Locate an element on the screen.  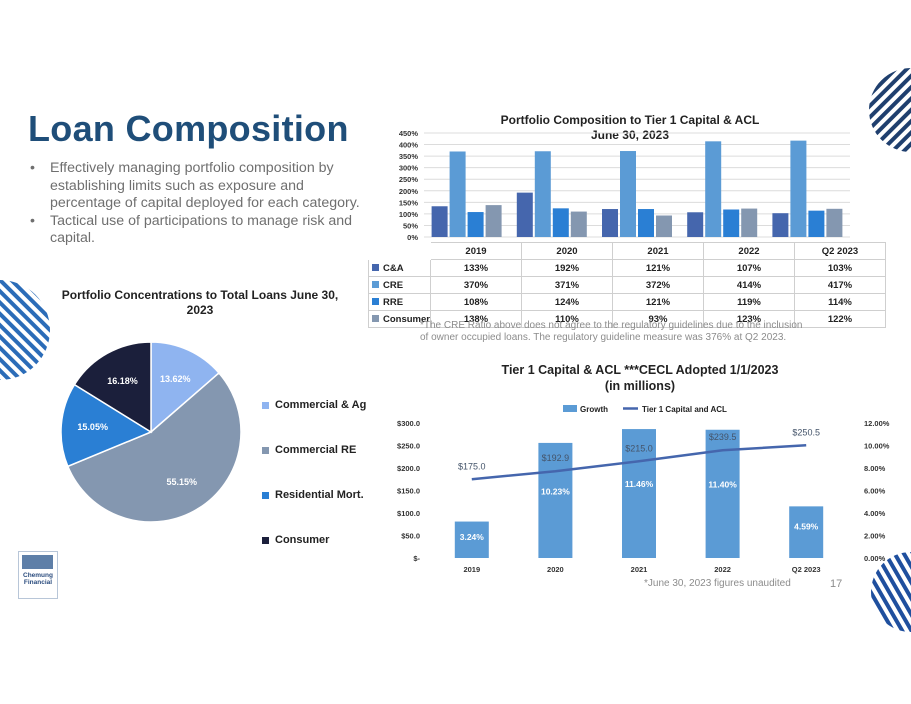
x-tick-label: 2019 is located at coordinates (471, 569).